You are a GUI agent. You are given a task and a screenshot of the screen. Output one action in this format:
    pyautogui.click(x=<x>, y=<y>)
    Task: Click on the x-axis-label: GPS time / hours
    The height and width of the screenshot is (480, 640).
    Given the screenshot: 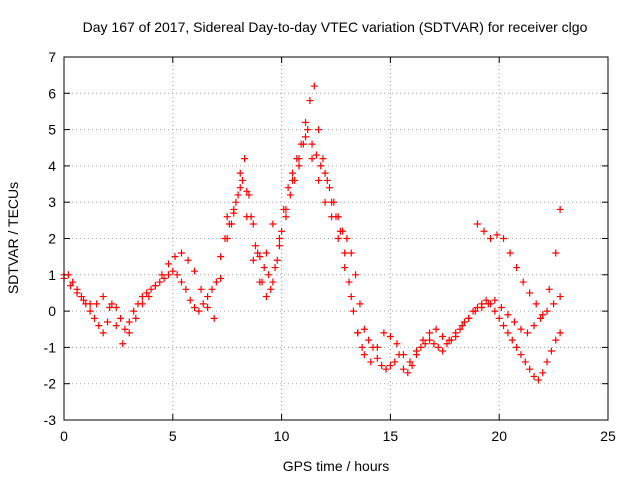 What is the action you would take?
    pyautogui.click(x=336, y=466)
    